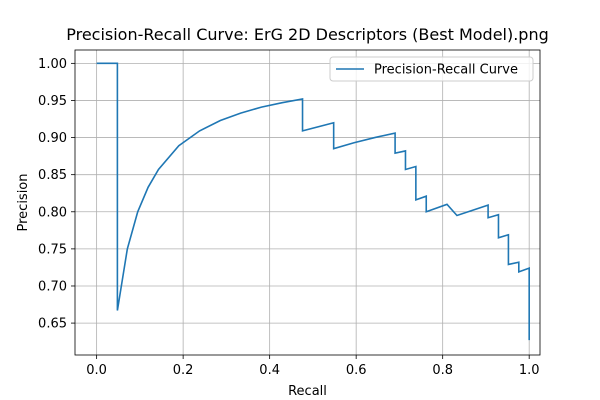  Describe the element at coordinates (529, 370) in the screenshot. I see `x-tick-label: 1.0` at that location.